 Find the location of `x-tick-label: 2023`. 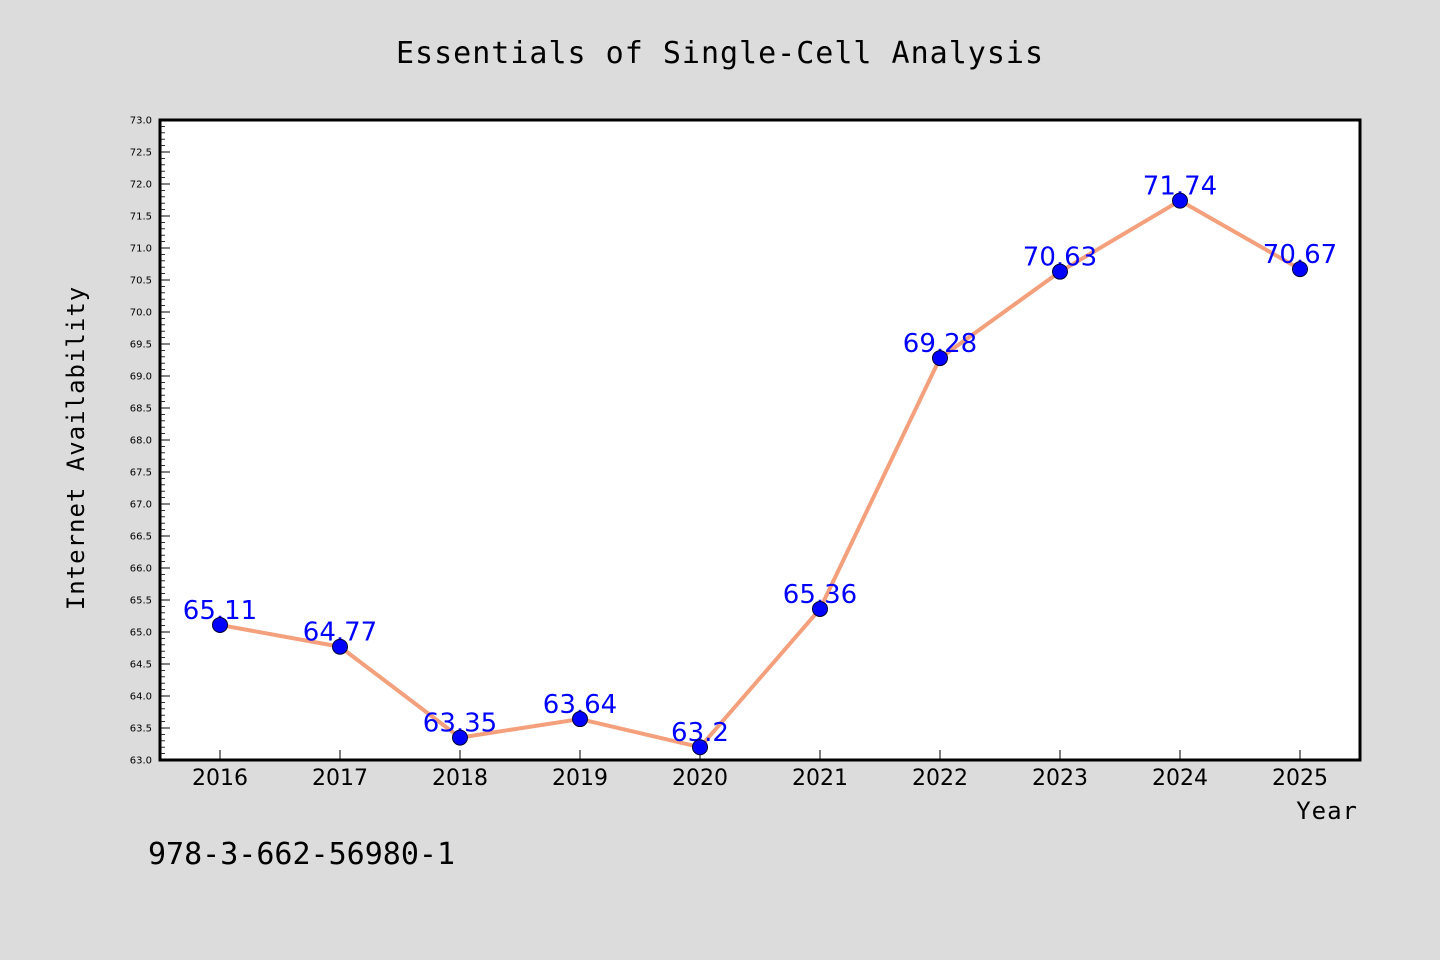

x-tick-label: 2023 is located at coordinates (1060, 778).